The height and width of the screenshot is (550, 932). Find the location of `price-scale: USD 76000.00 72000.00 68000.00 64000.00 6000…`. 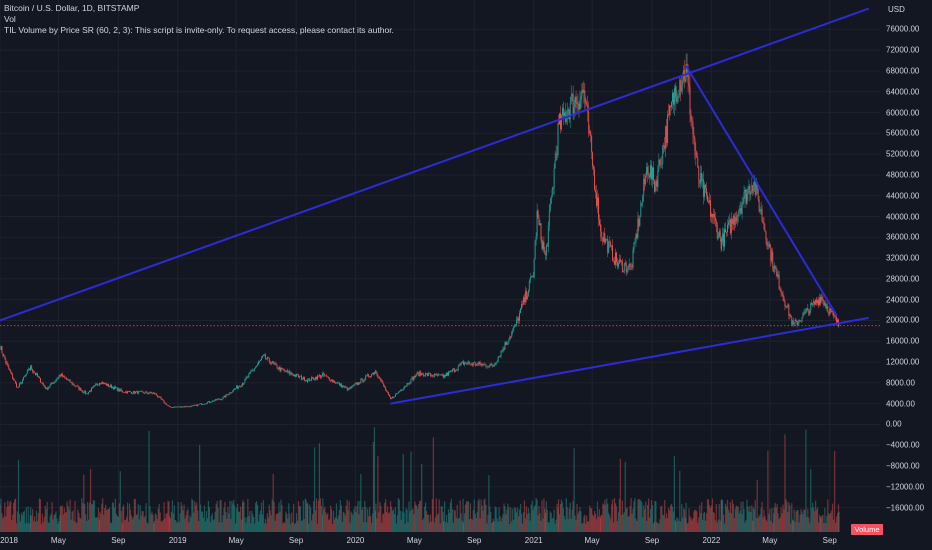

price-scale: USD 76000.00 72000.00 68000.00 64000.00 6000… is located at coordinates (906, 275).